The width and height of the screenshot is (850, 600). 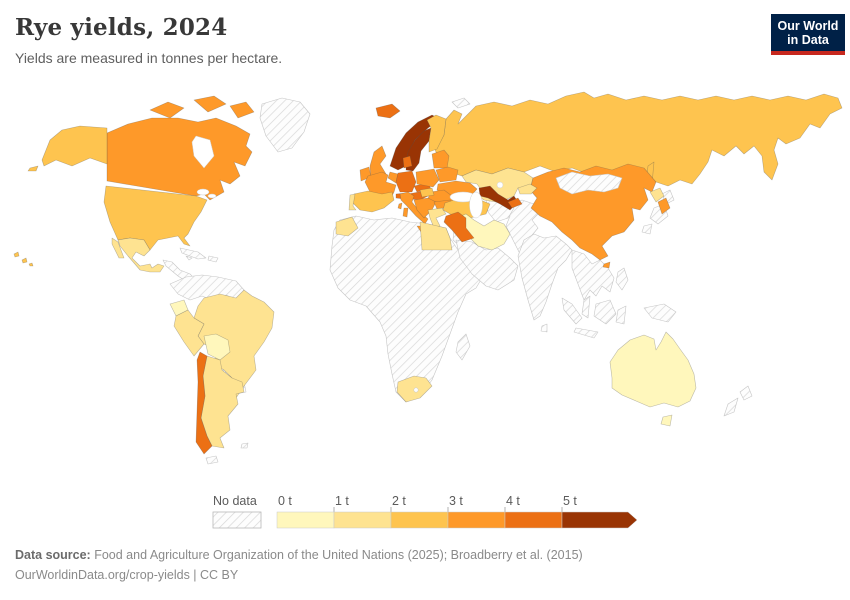 I want to click on legend-tick-5: 5 t, so click(x=570, y=501).